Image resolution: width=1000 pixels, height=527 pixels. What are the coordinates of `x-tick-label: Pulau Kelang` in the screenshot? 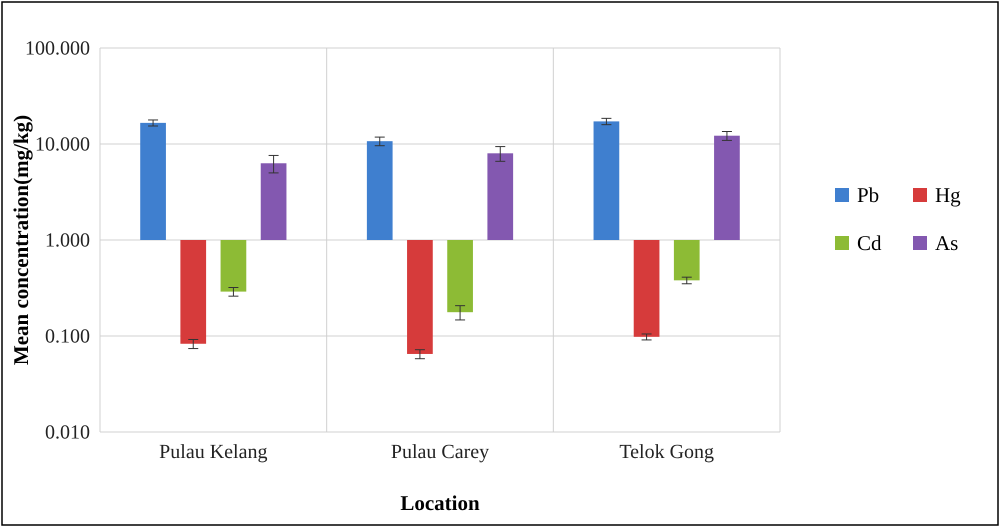 It's located at (213, 452).